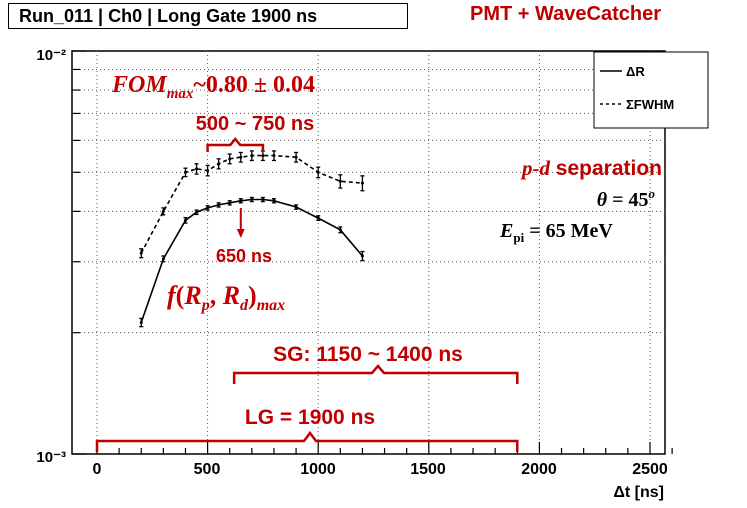 Image resolution: width=747 pixels, height=508 pixels. I want to click on legend-box, so click(651, 90).